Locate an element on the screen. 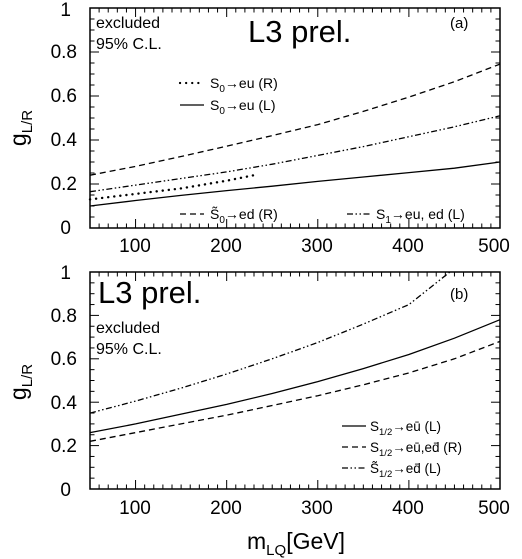 The height and width of the screenshot is (559, 522). panel-label: (a) is located at coordinates (459, 23).